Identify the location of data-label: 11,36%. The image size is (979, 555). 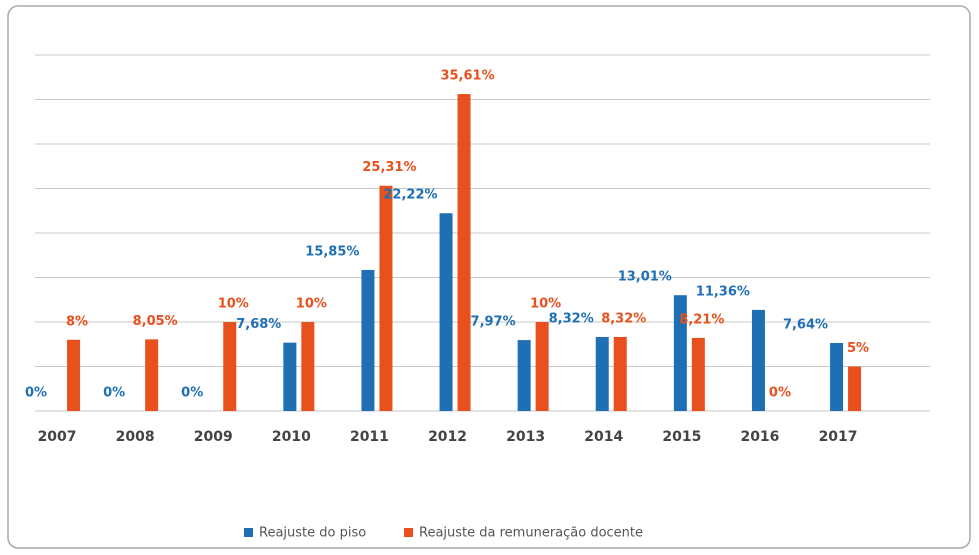
(723, 291).